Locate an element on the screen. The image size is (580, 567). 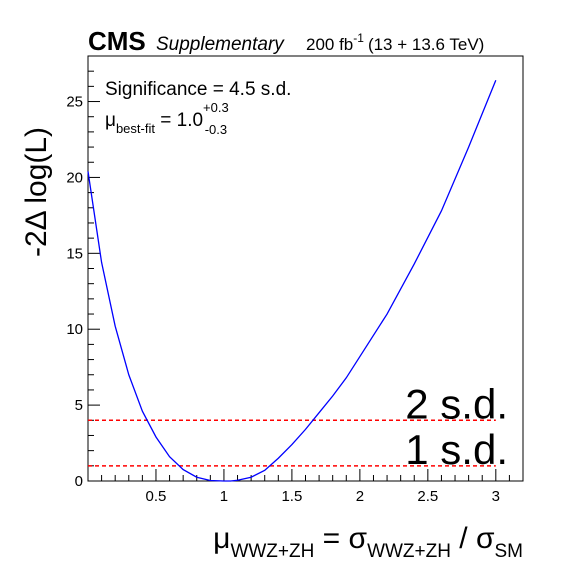
y-tick-labels: 0 5 10 15 20 25 is located at coordinates (74, 292).